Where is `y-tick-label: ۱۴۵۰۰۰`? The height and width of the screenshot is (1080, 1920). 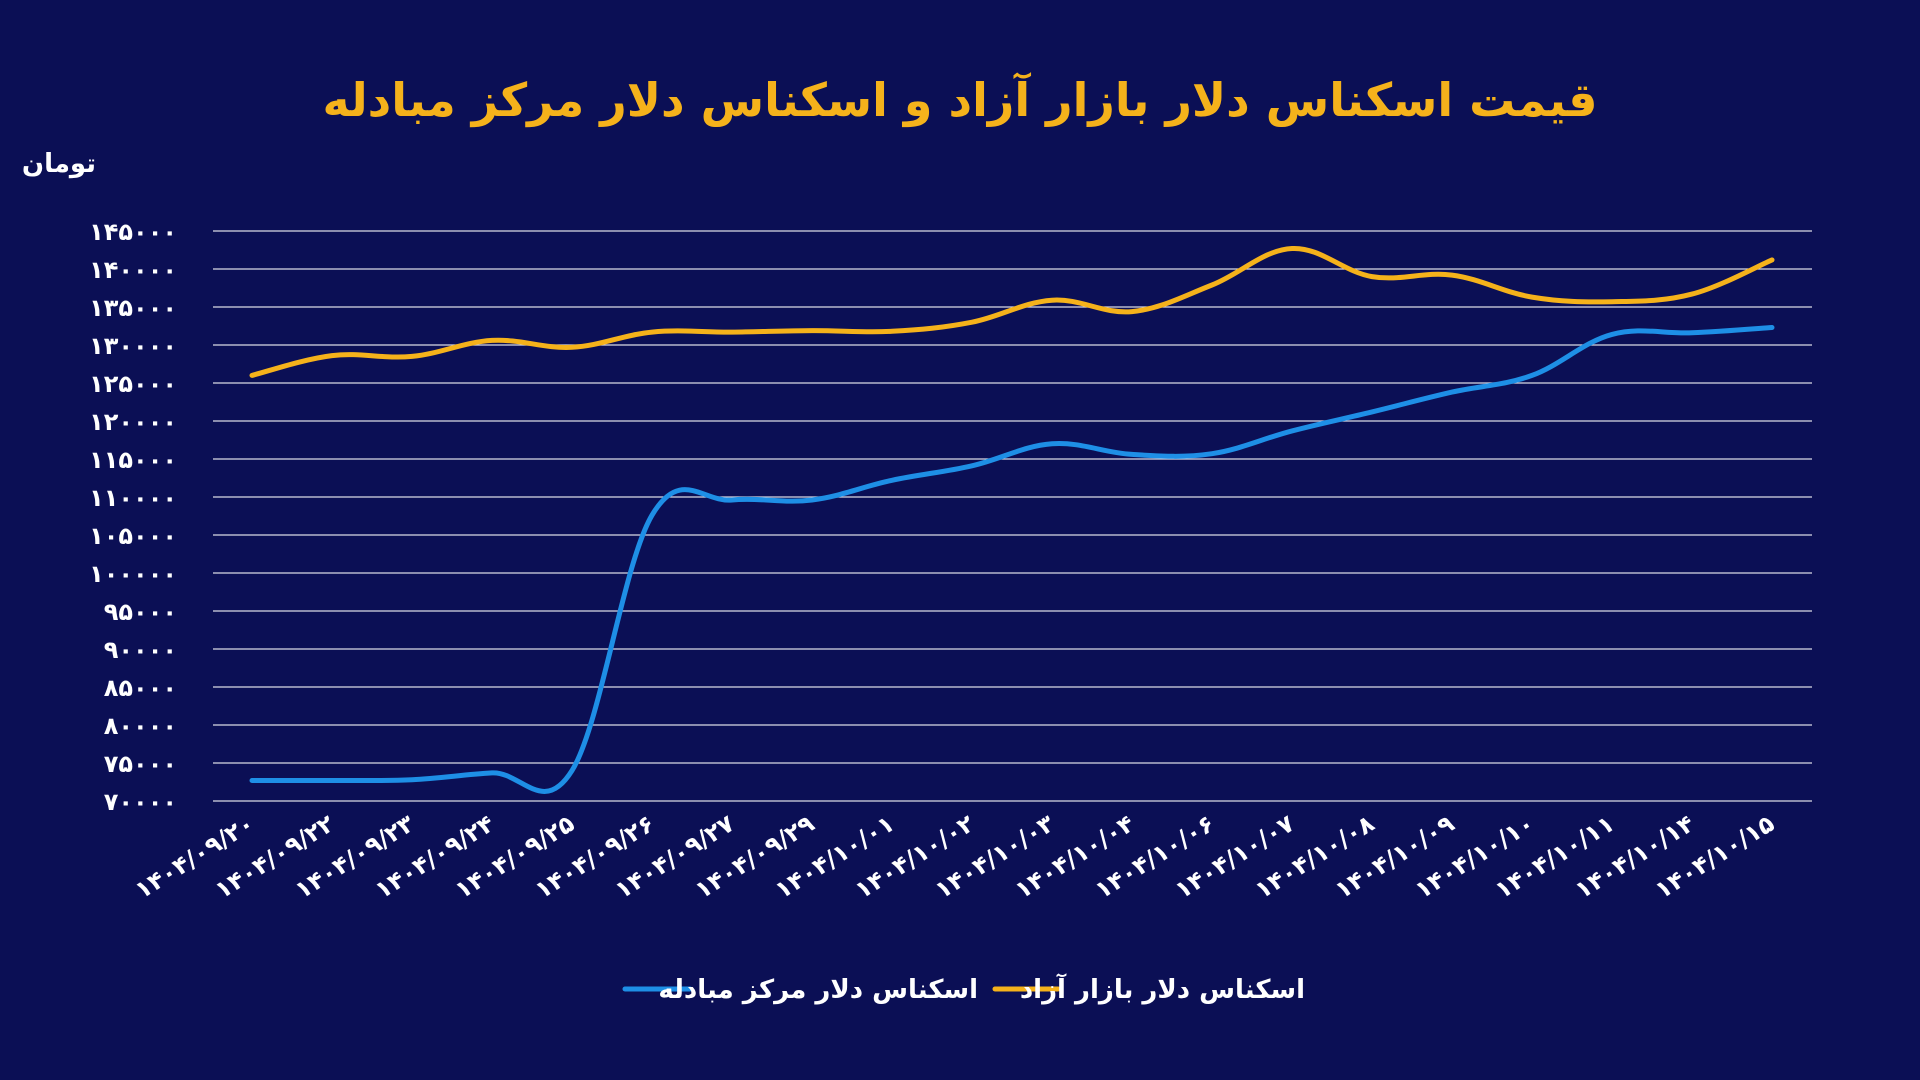
y-tick-label: ۱۴۵۰۰۰ is located at coordinates (133, 232).